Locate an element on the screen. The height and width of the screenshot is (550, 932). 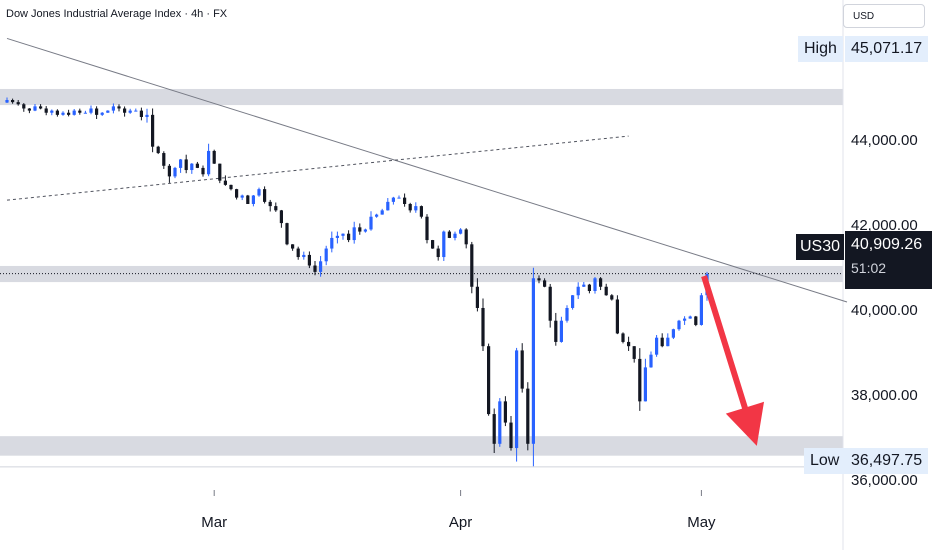
last-price-tag: 40,909.26 51:02 is located at coordinates (888, 260).